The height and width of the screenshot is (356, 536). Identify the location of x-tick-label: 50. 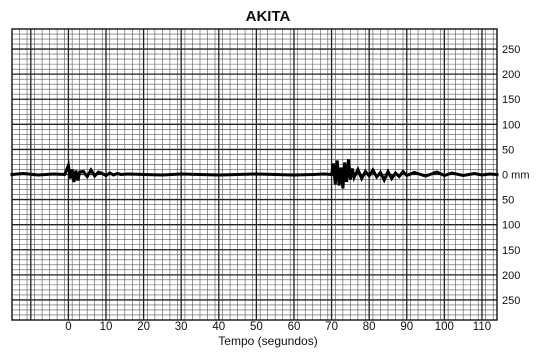
(256, 327).